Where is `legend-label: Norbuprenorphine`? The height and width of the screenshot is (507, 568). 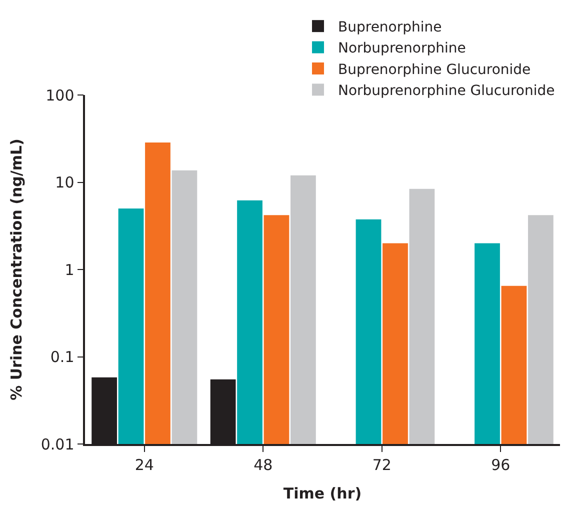
legend-label: Norbuprenorphine is located at coordinates (402, 48).